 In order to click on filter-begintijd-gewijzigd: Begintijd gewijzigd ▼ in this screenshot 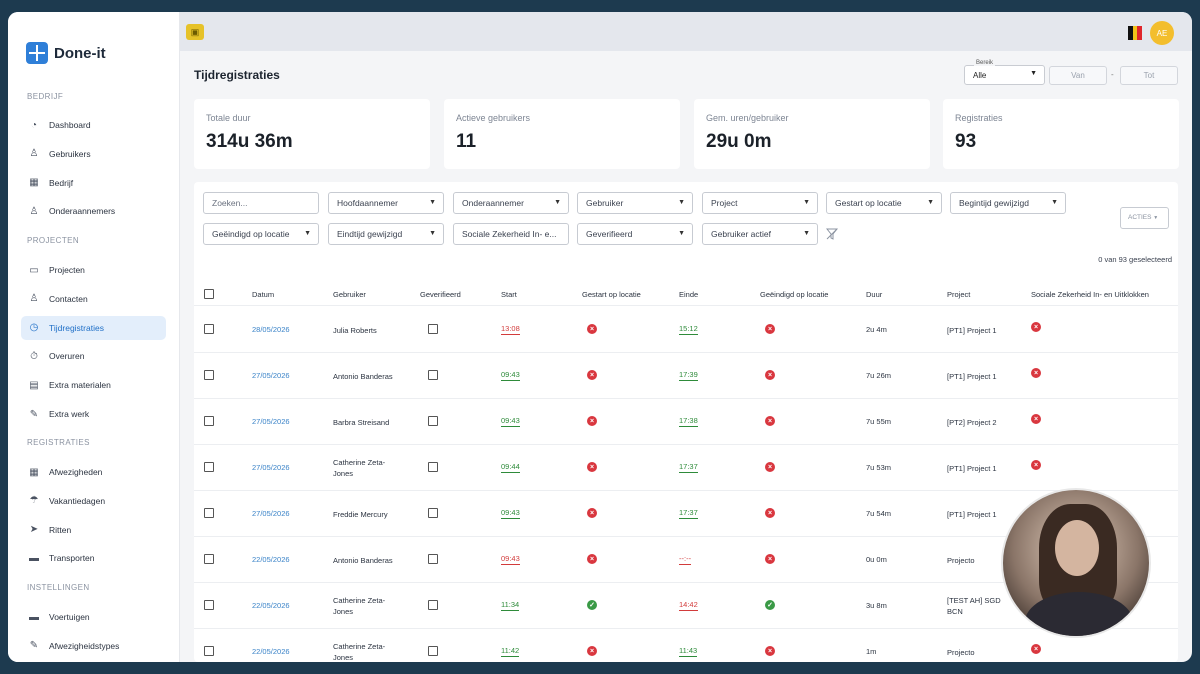, I will do `click(1008, 203)`.